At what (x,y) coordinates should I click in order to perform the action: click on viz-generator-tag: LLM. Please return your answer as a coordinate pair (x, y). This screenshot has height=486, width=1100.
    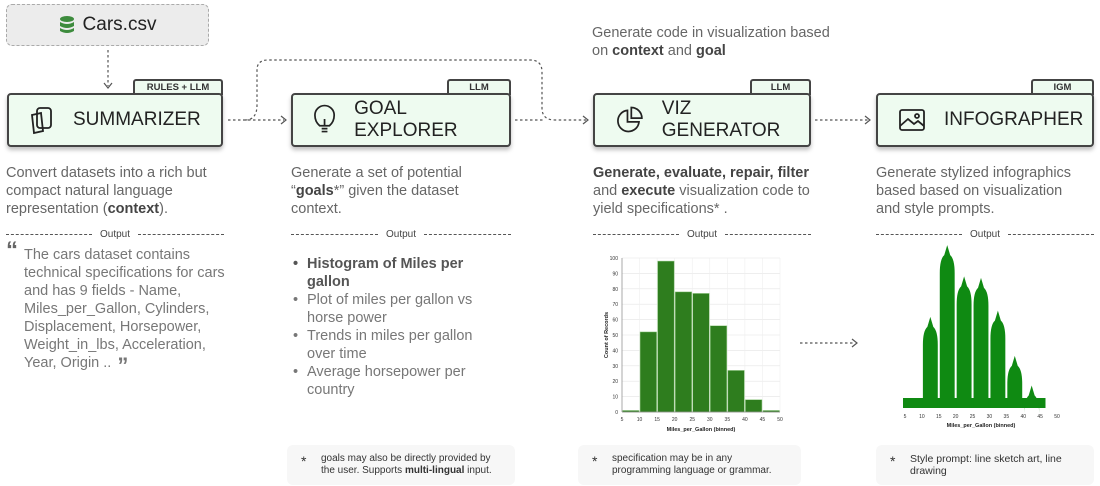
    Looking at the image, I should click on (780, 87).